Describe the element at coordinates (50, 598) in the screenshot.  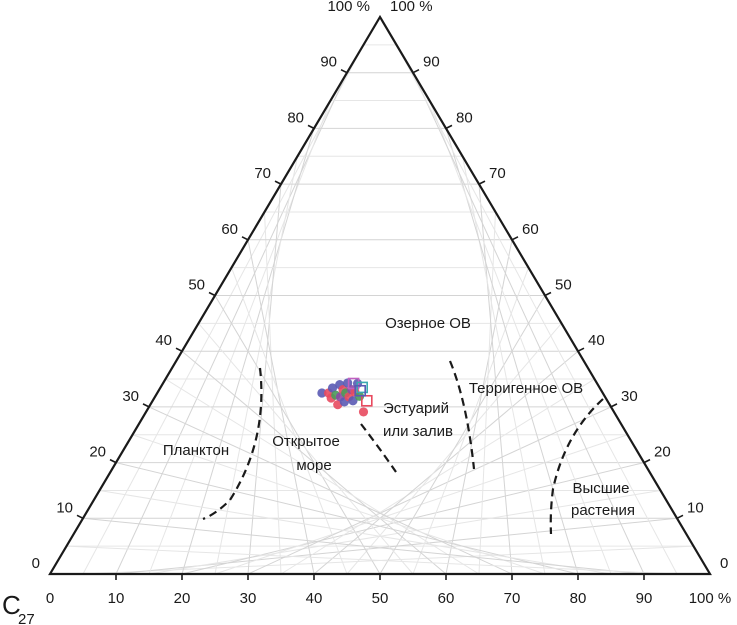
I see `bottom-tick-label: 0` at that location.